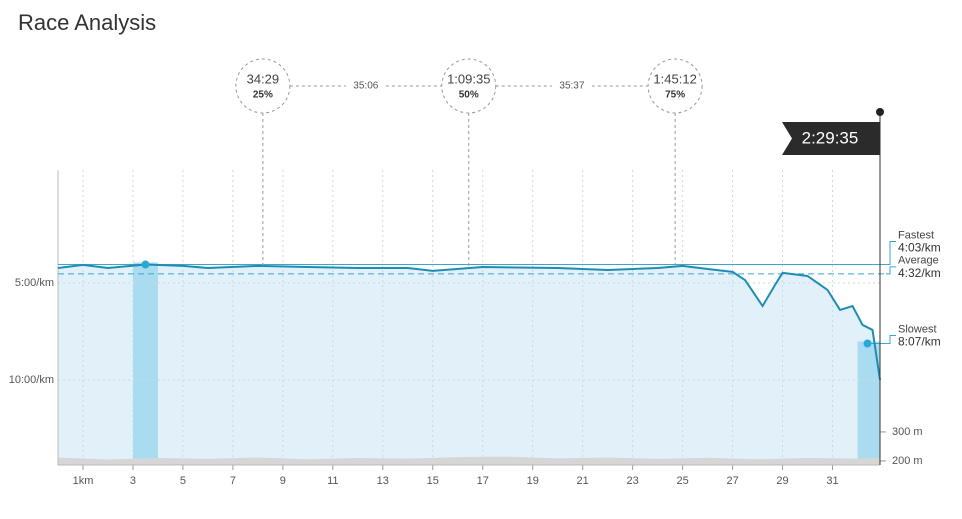  I want to click on ref-label: Fastest, so click(916, 235).